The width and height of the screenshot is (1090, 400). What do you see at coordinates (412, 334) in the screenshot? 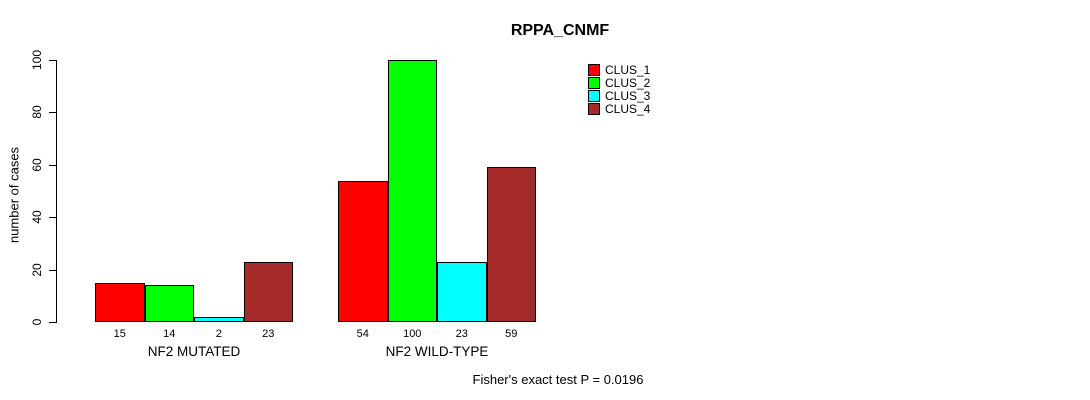
I see `bar-value-label: 100` at bounding box center [412, 334].